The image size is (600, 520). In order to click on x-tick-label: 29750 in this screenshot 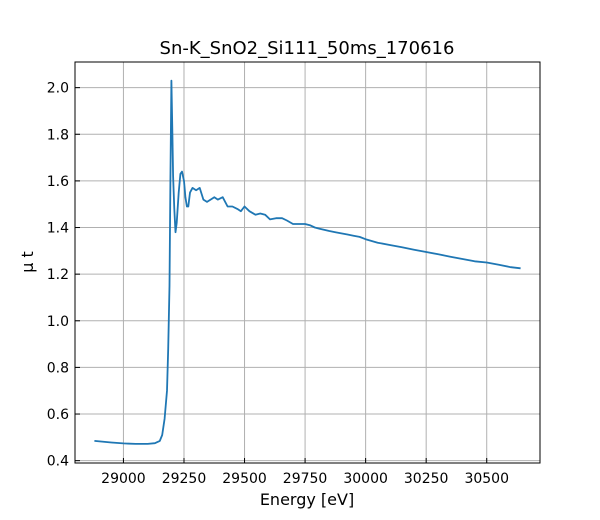, I will do `click(305, 479)`.